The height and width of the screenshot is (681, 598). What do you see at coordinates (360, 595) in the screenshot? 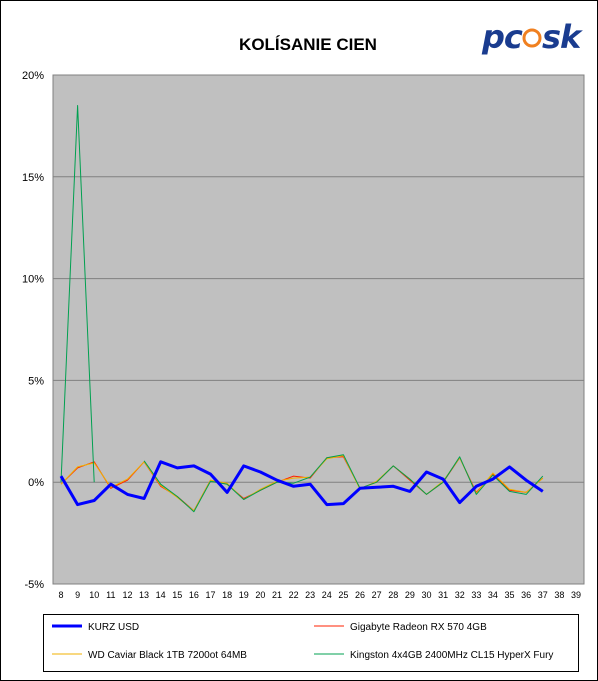
I see `x-tick-label: 26` at bounding box center [360, 595].